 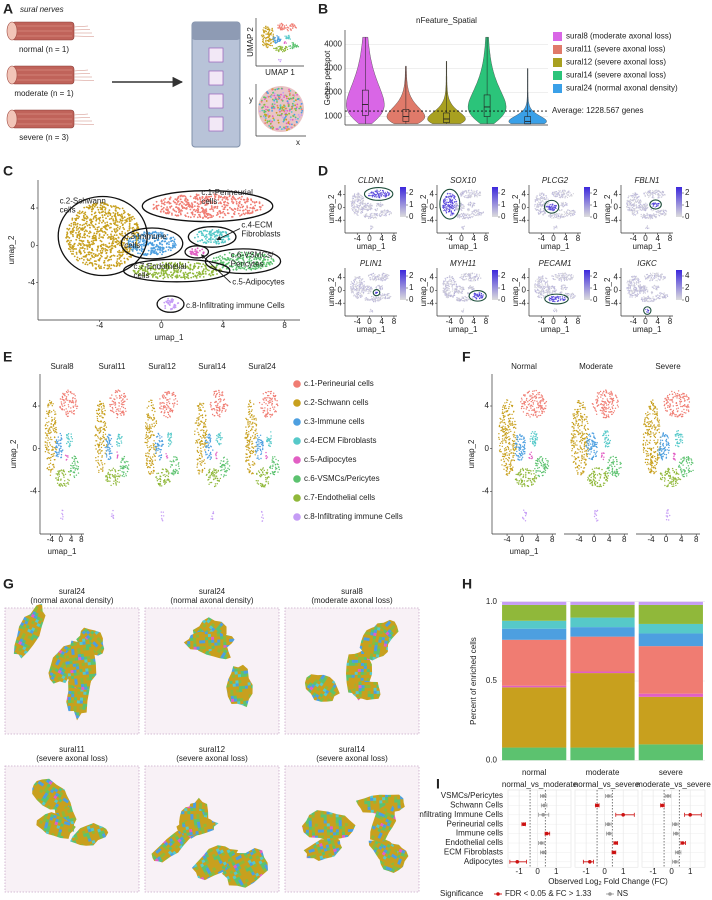 I want to click on cluster-label: c.5-Adipocytes, so click(x=258, y=282).